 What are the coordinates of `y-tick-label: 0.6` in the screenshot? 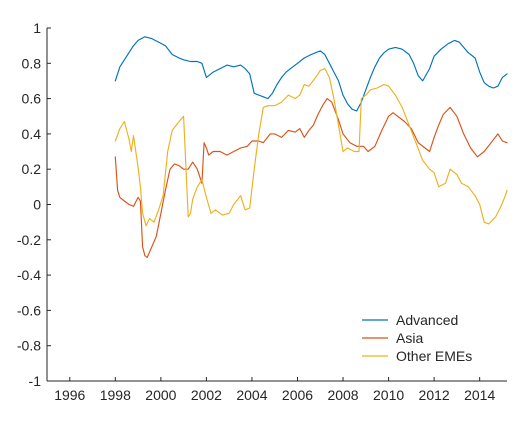 It's located at (32, 99).